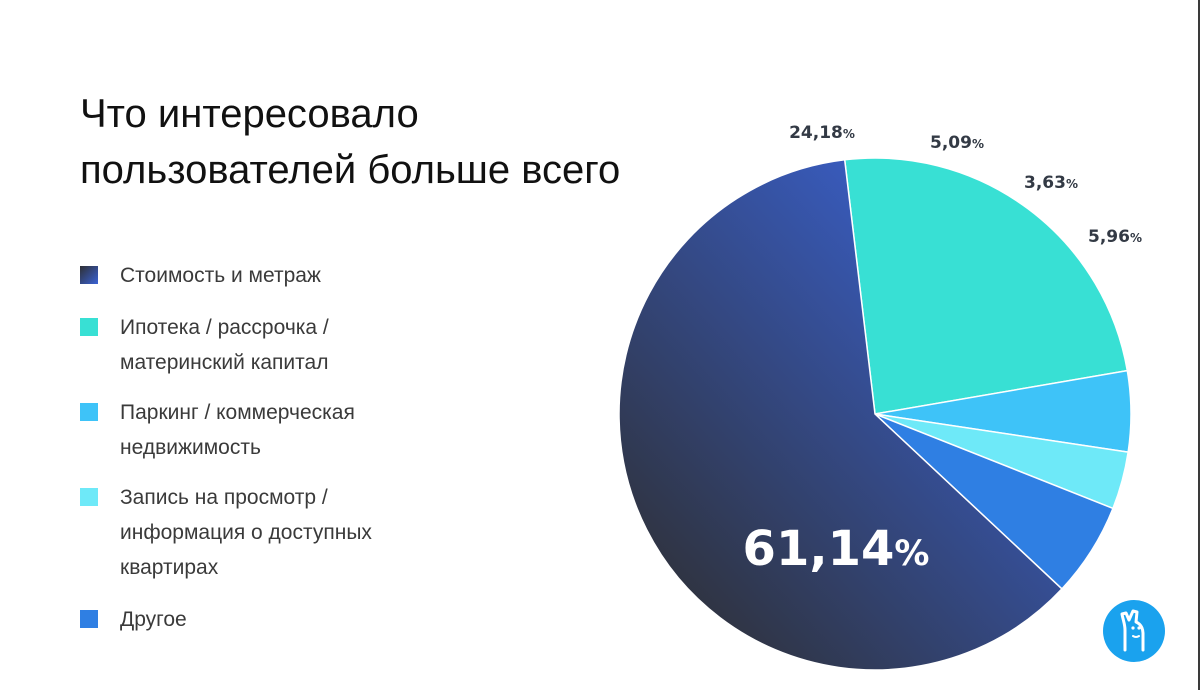 This screenshot has width=1200, height=690. Describe the element at coordinates (220, 275) in the screenshot. I see `legend-label: Стоимость и метраж` at that location.